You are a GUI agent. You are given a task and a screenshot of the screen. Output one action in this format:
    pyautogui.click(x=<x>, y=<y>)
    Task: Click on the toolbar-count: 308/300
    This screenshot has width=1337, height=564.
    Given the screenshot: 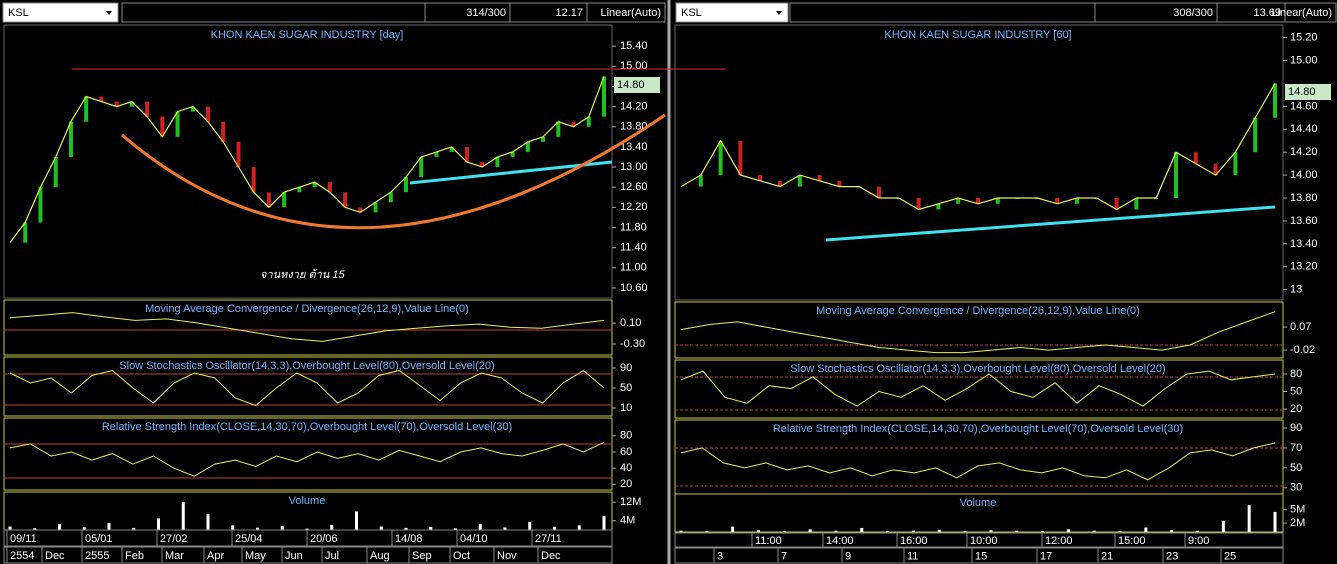 What is the action you would take?
    pyautogui.click(x=1193, y=13)
    